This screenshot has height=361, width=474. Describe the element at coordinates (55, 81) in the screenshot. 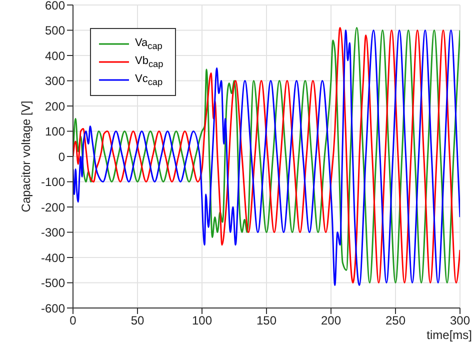

I see `y-tick-label: 300` at that location.